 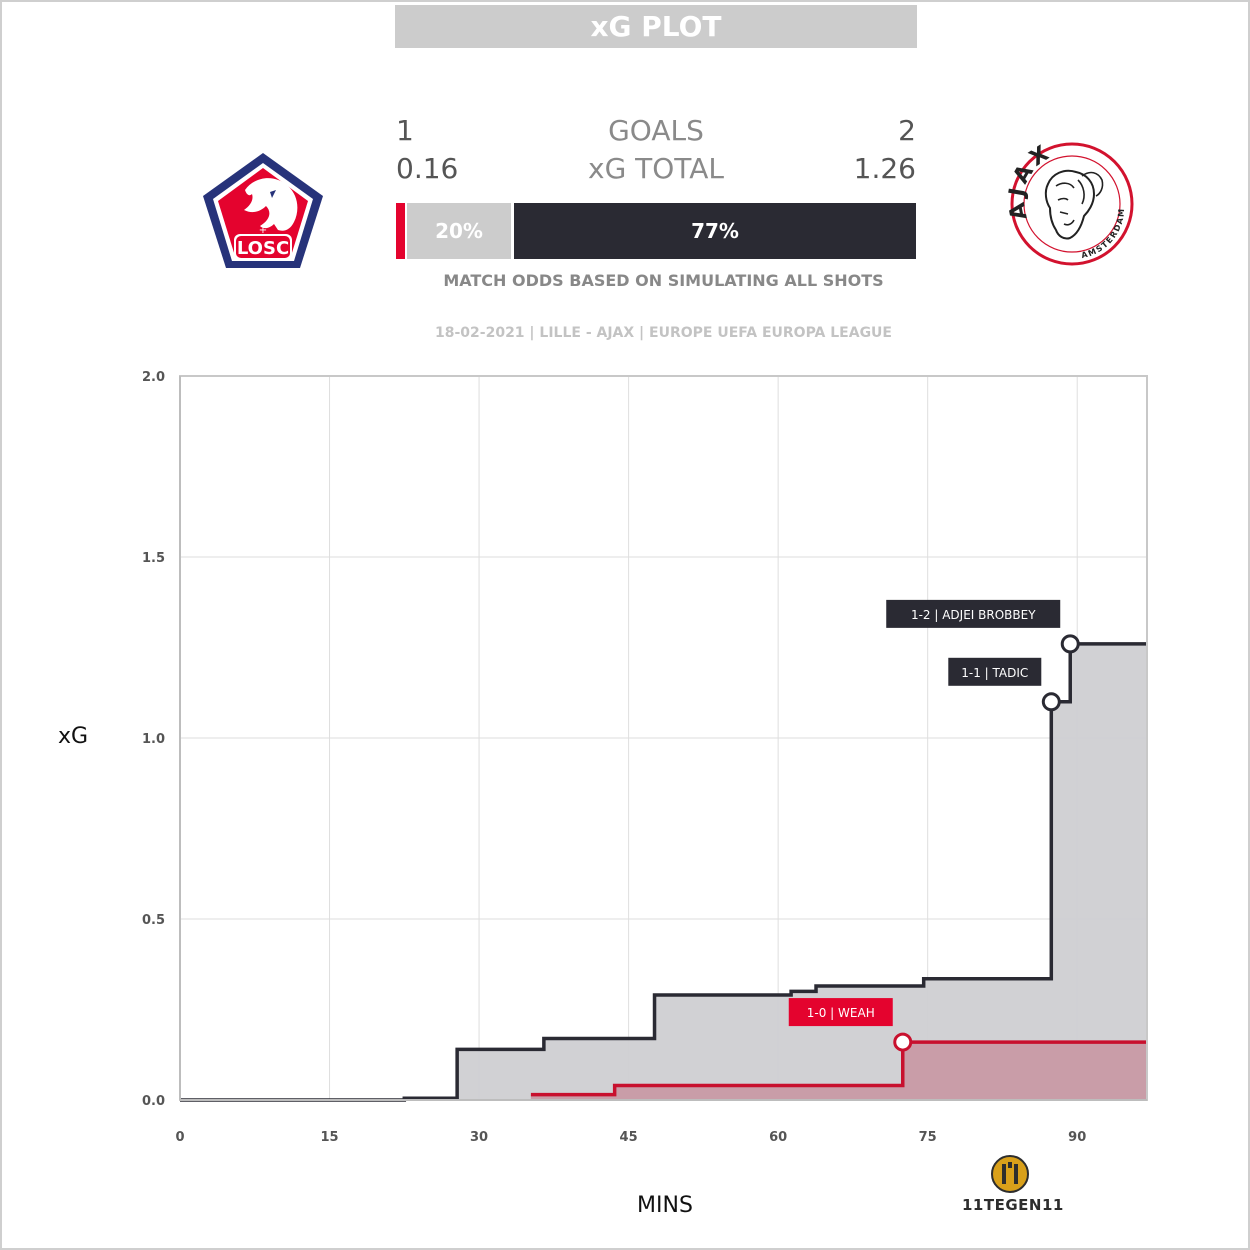 What do you see at coordinates (427, 168) in the screenshot?
I see `home-xg-total: 0.16` at bounding box center [427, 168].